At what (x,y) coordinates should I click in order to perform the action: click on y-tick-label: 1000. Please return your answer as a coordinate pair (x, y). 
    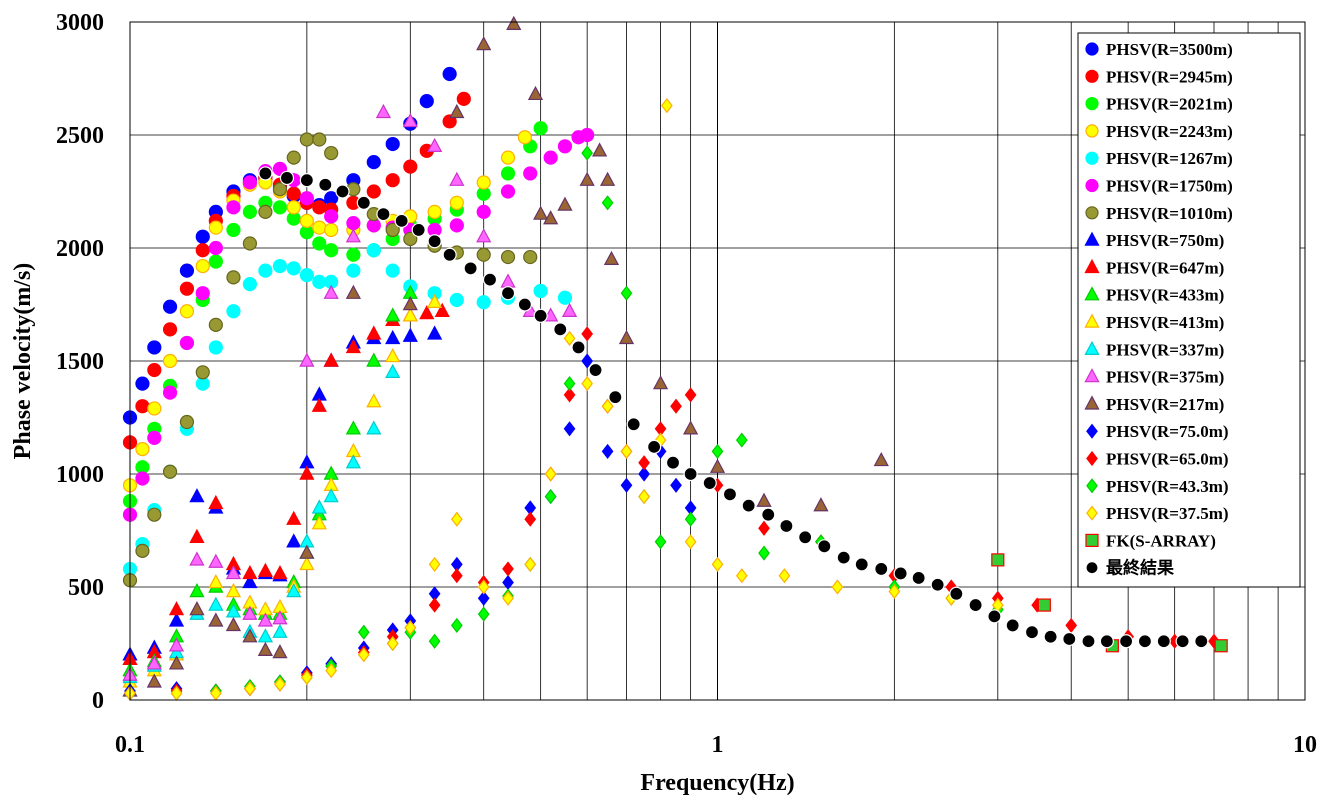
    Looking at the image, I should click on (80, 475).